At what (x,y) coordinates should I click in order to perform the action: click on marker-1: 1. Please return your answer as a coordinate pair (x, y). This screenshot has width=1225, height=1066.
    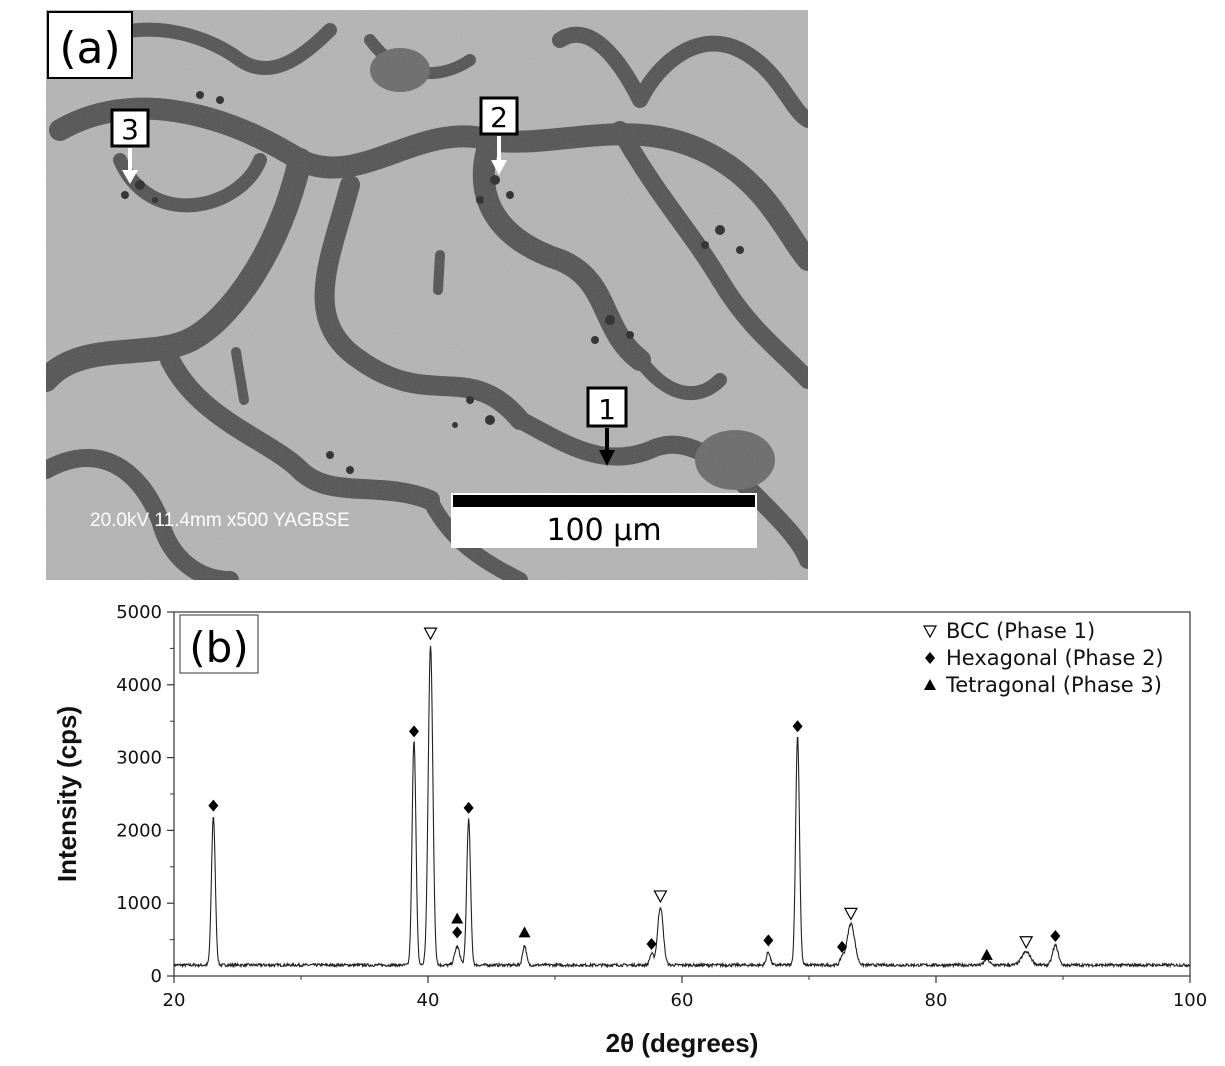
    Looking at the image, I should click on (607, 426).